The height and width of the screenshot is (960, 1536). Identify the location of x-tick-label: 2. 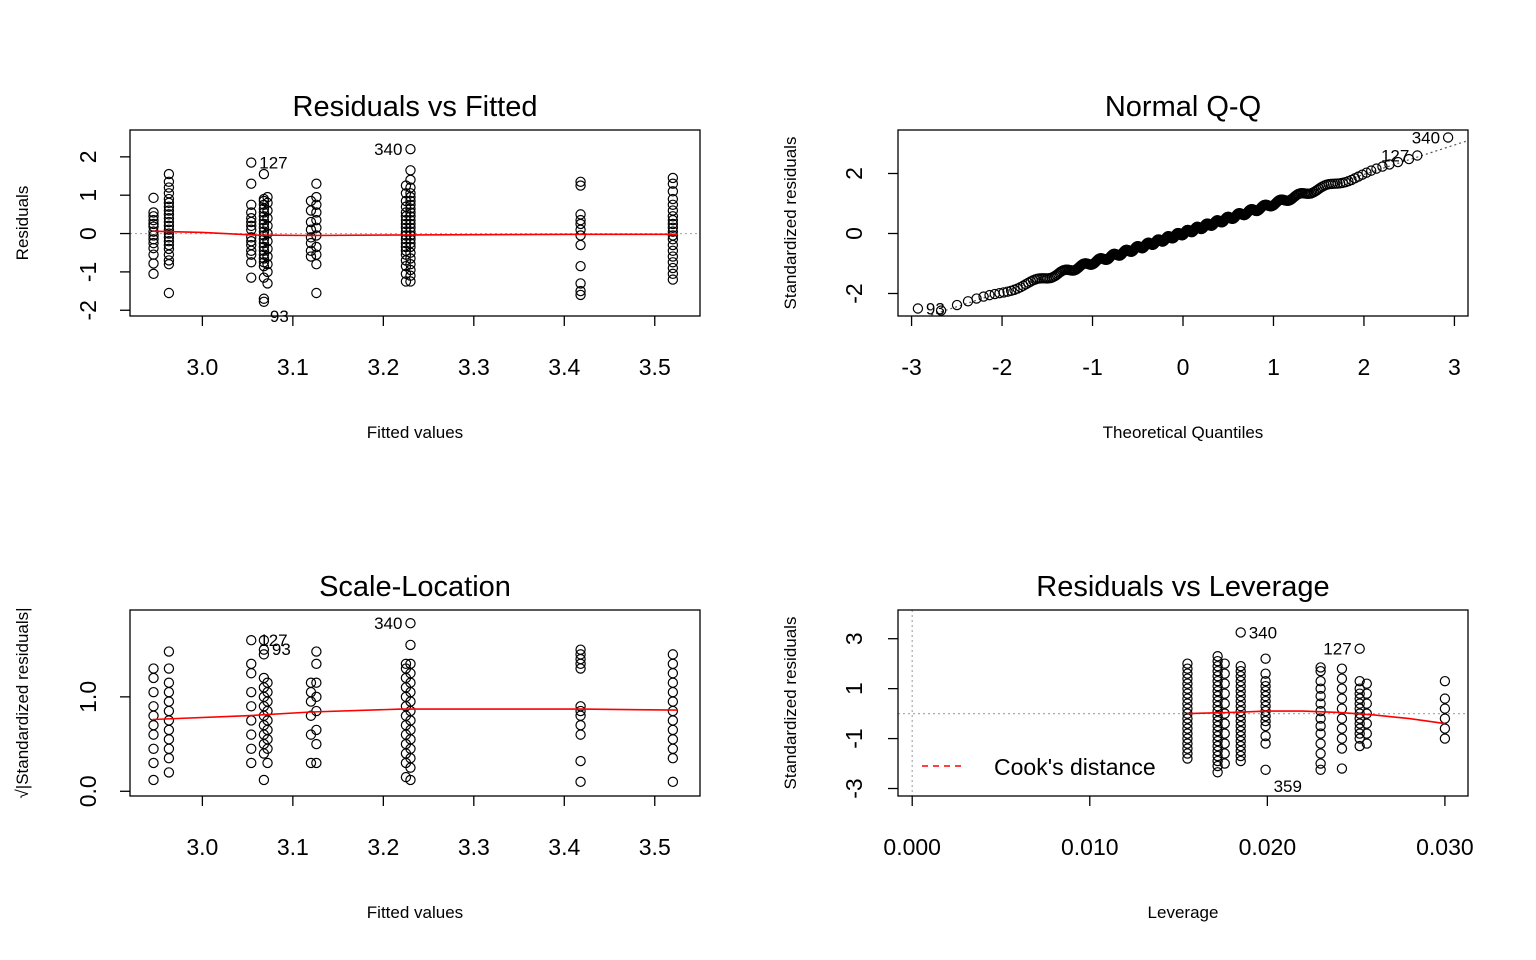
(1364, 367).